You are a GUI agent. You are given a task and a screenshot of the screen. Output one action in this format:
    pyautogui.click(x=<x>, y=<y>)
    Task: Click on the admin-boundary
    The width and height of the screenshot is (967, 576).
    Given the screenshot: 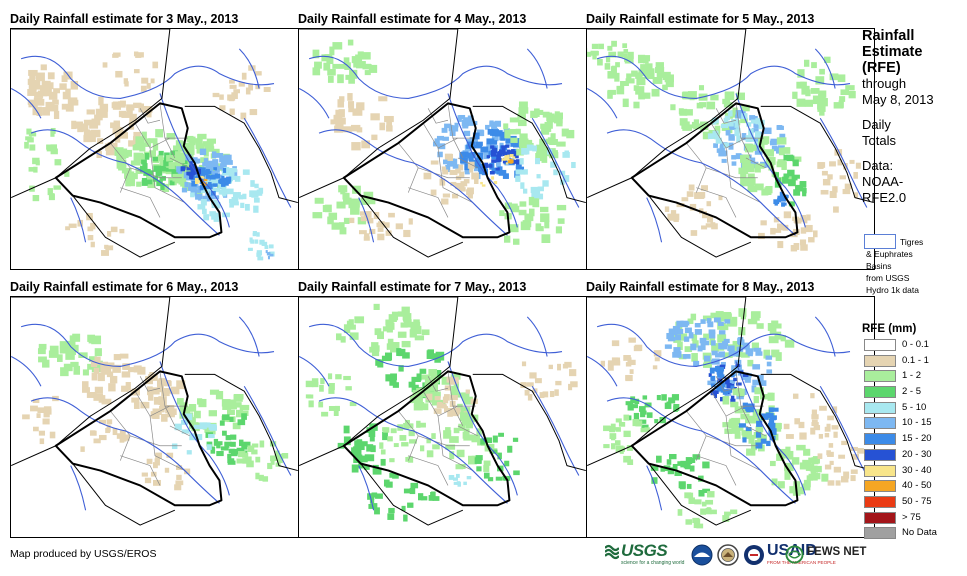 What is the action you would take?
    pyautogui.click(x=701, y=448)
    